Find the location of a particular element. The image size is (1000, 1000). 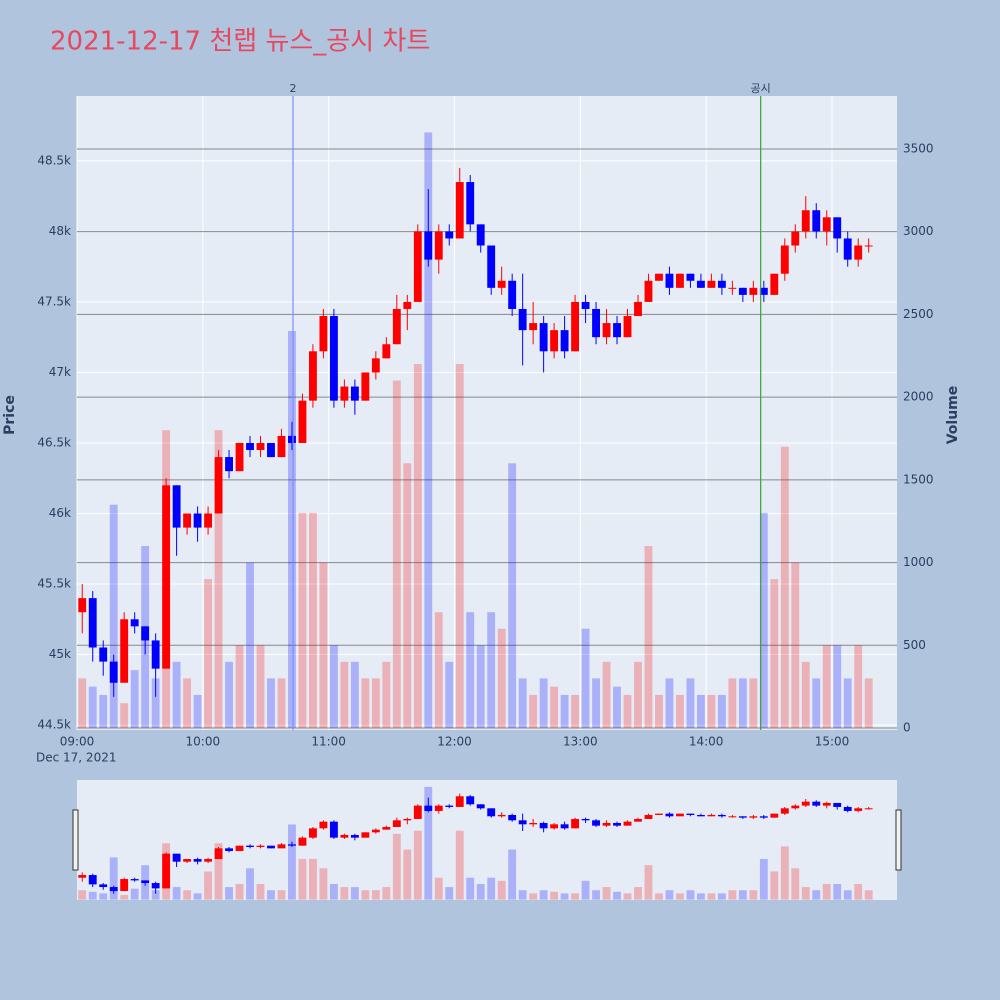

y2-tick-label: 3500 is located at coordinates (918, 148).